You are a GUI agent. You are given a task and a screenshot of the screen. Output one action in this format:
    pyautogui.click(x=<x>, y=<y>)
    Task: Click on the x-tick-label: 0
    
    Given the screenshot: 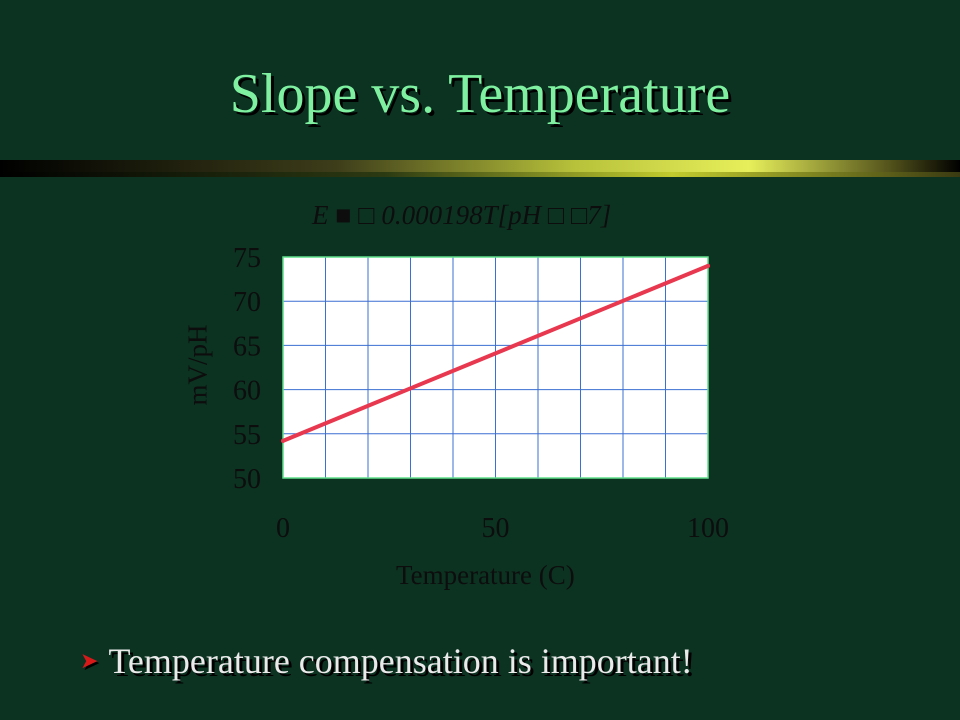 What is the action you would take?
    pyautogui.click(x=283, y=528)
    